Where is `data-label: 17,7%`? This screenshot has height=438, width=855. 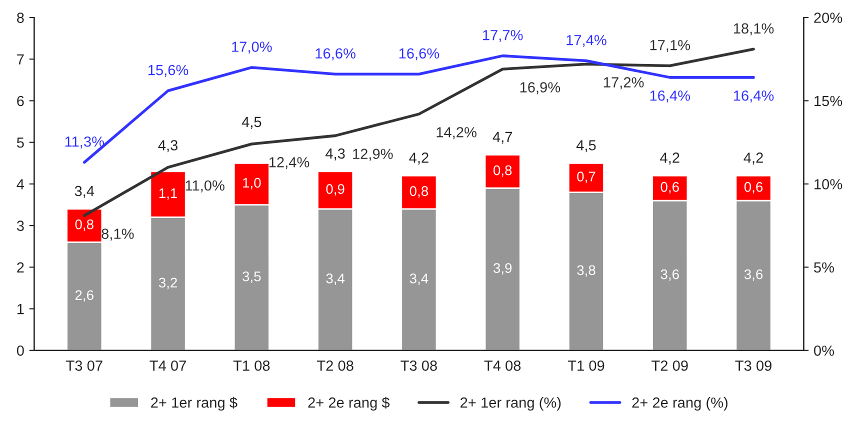 data-label: 17,7% is located at coordinates (503, 36).